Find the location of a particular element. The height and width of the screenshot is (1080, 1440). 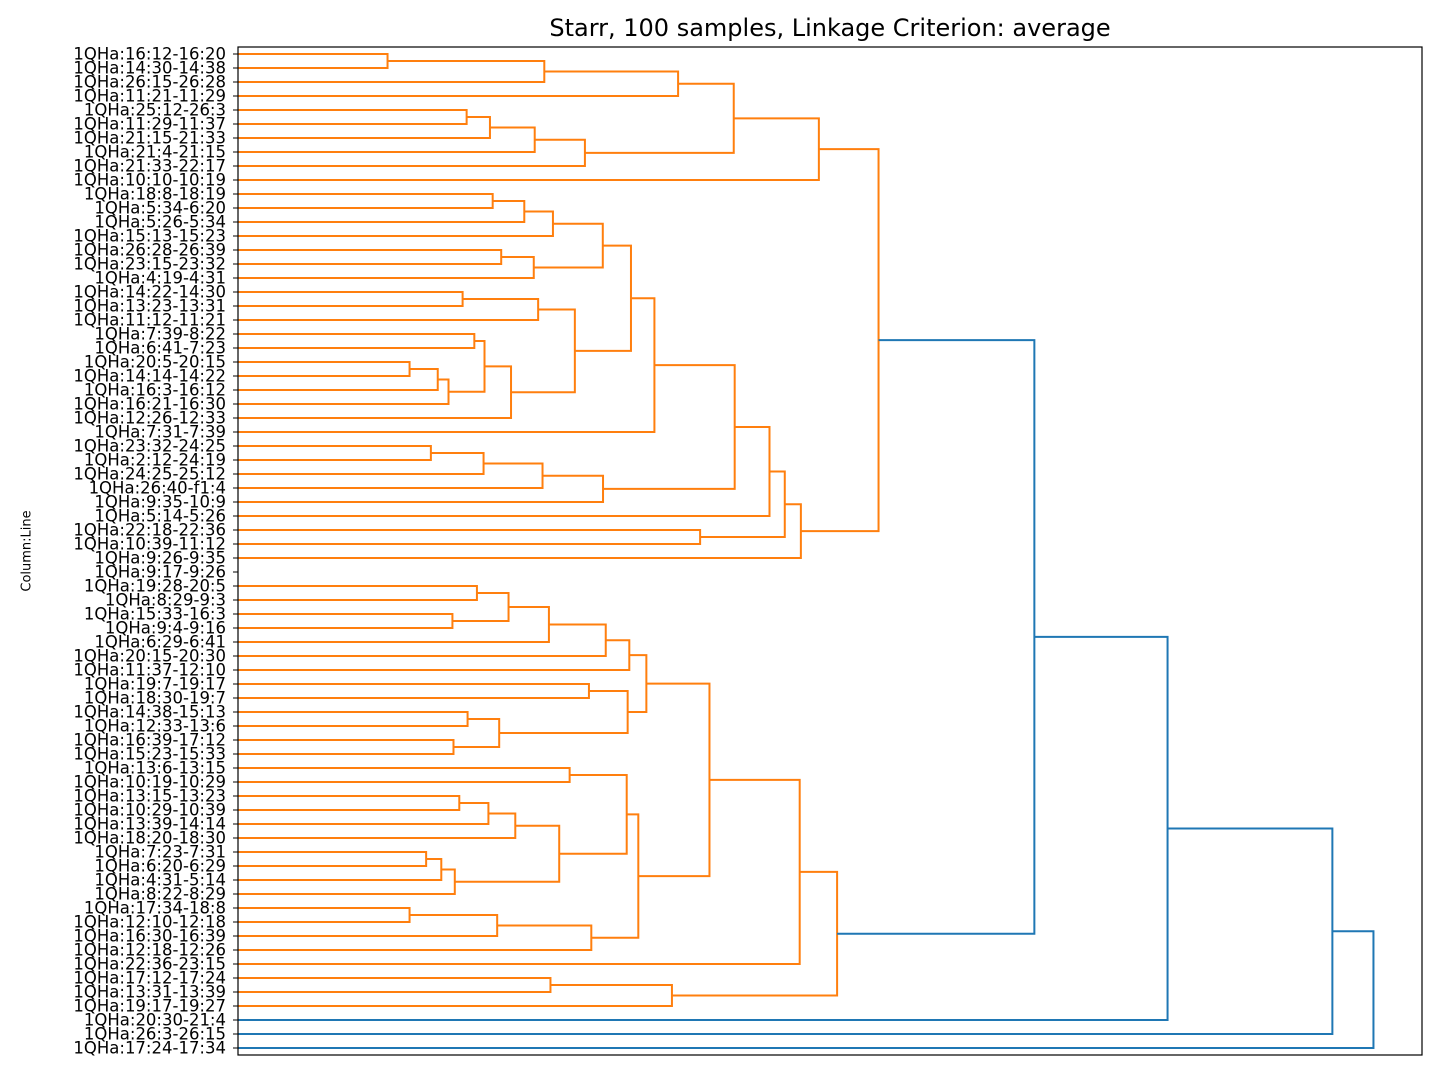

leaf-label: 1QHa:14:14-14:22 is located at coordinates (149, 376).